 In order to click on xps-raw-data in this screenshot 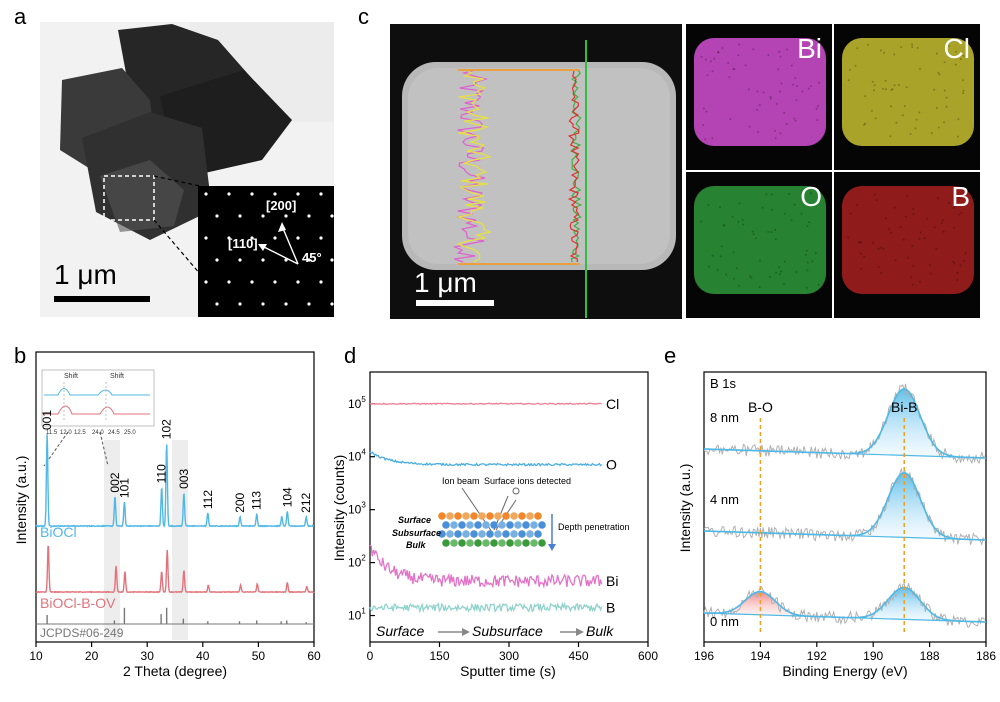, I will do `click(844, 507)`.